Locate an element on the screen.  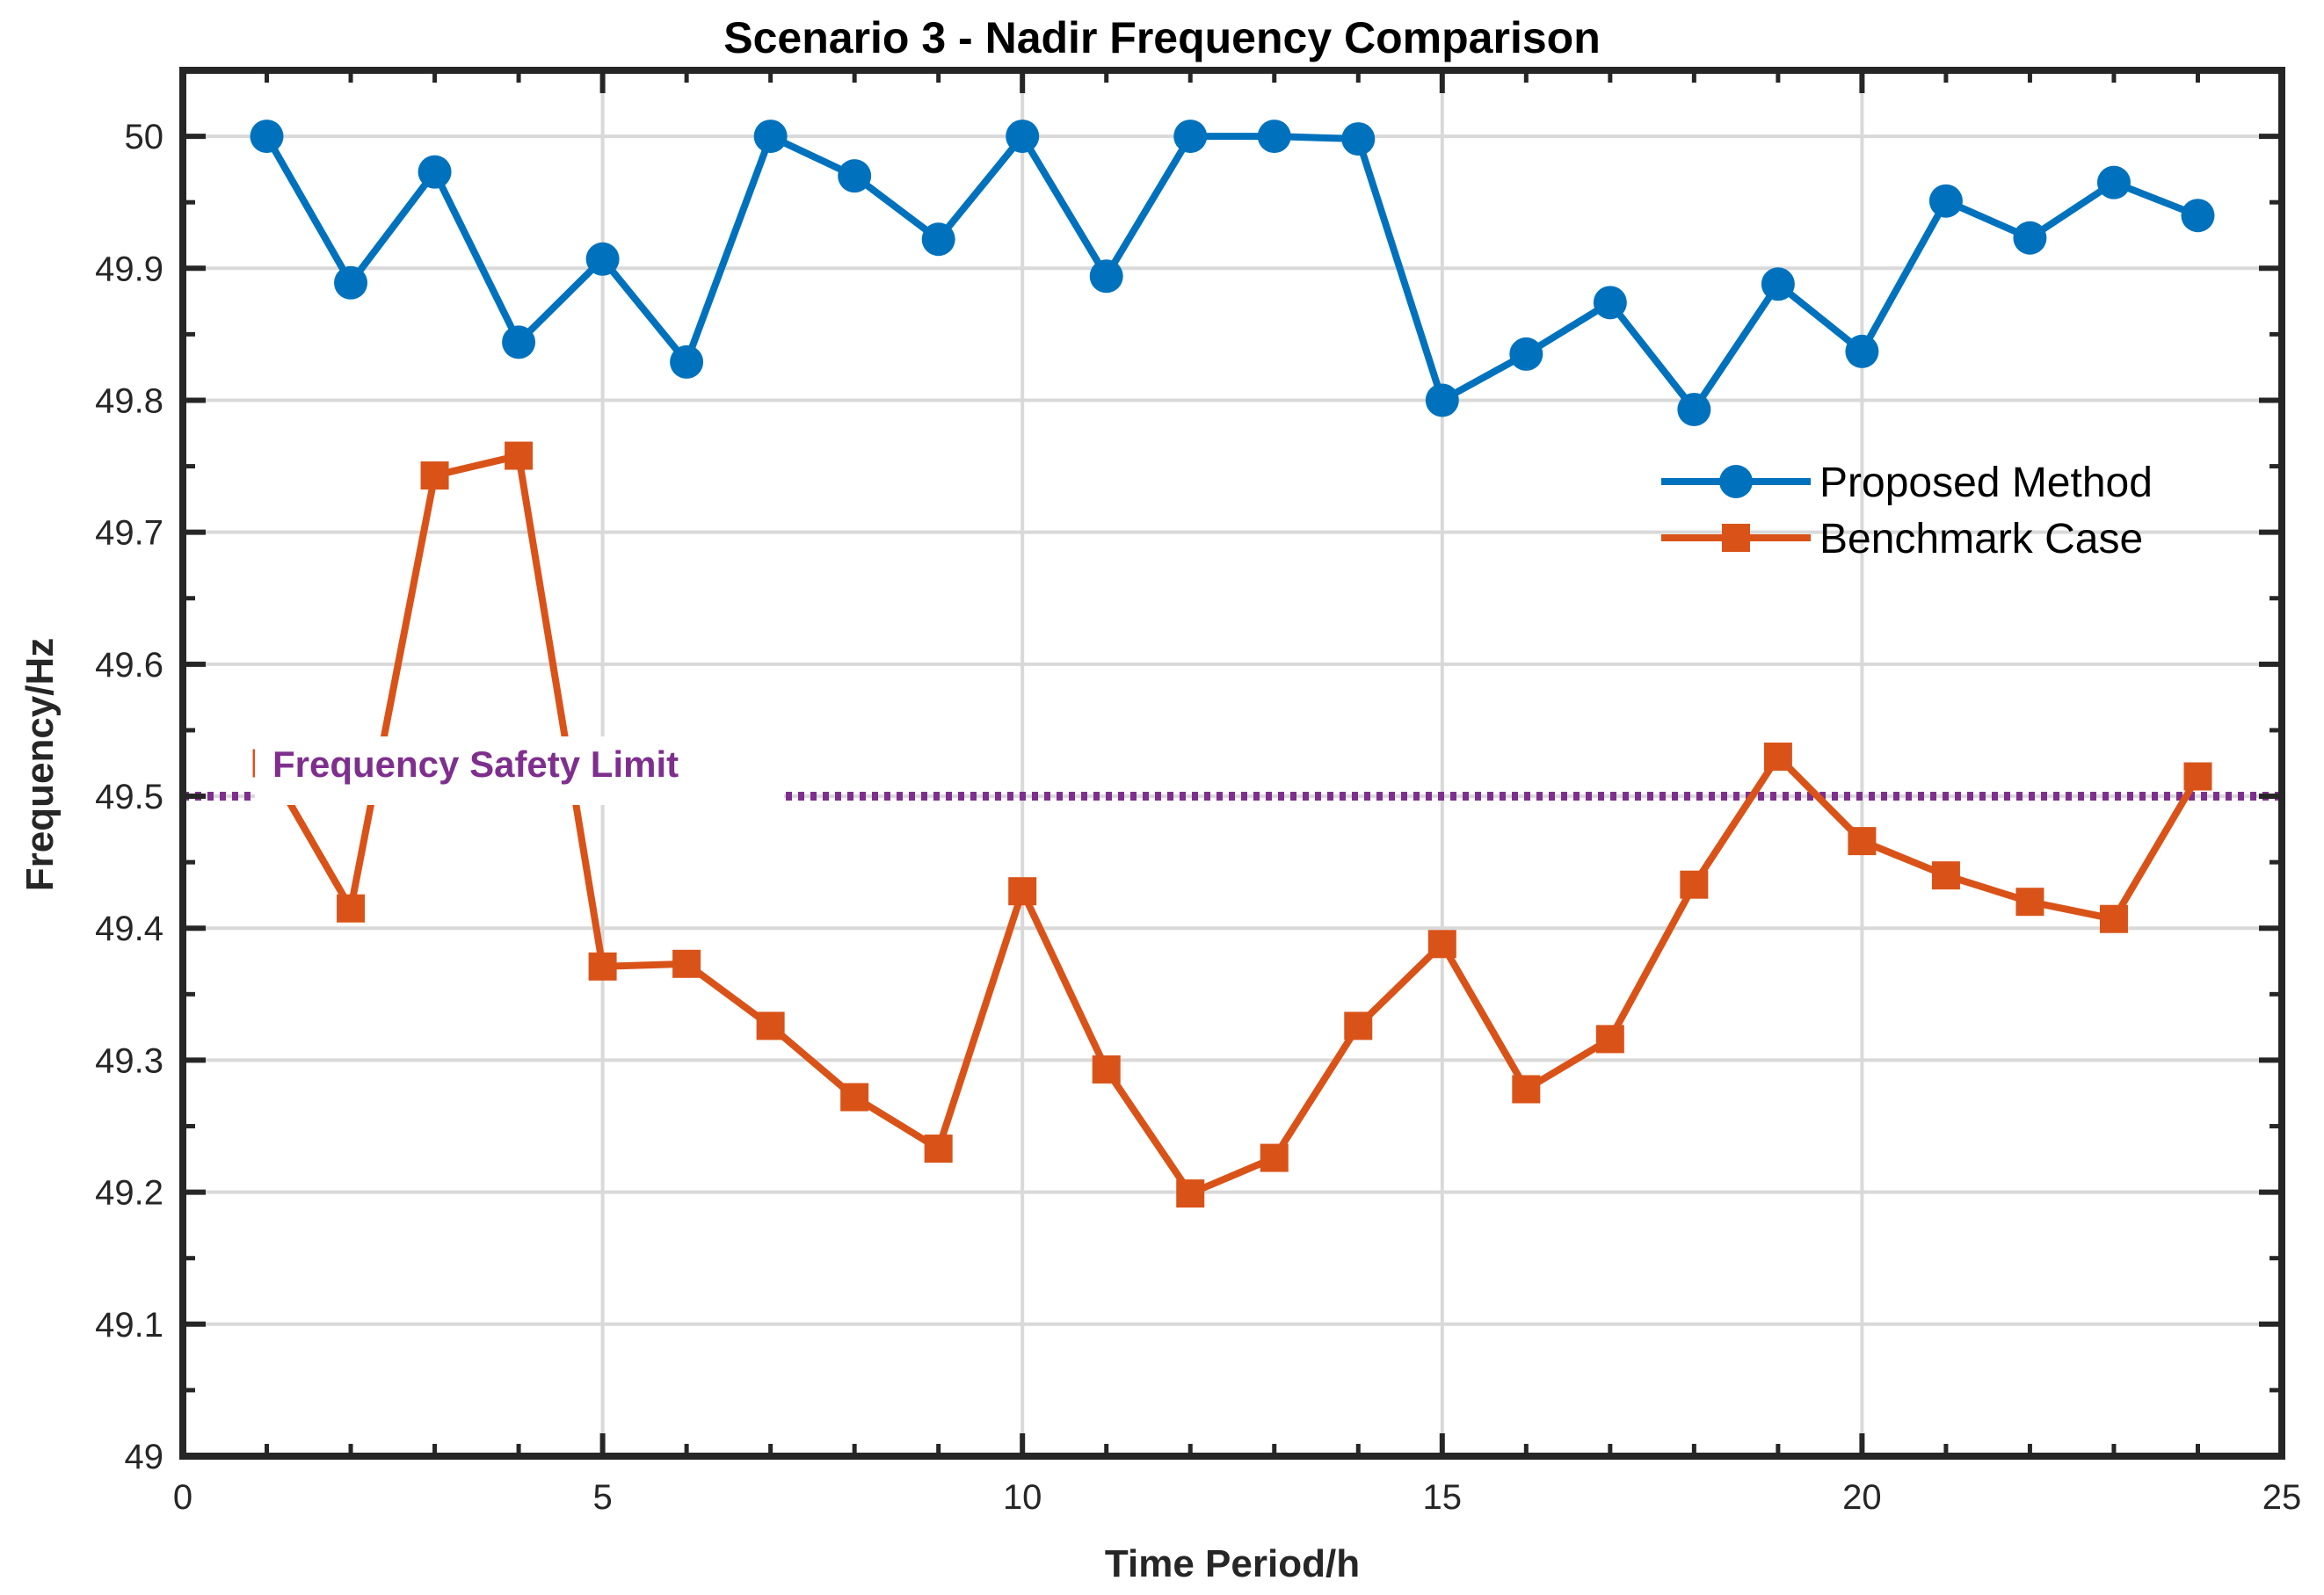
y-tick-label: 49 is located at coordinates (144, 1457).